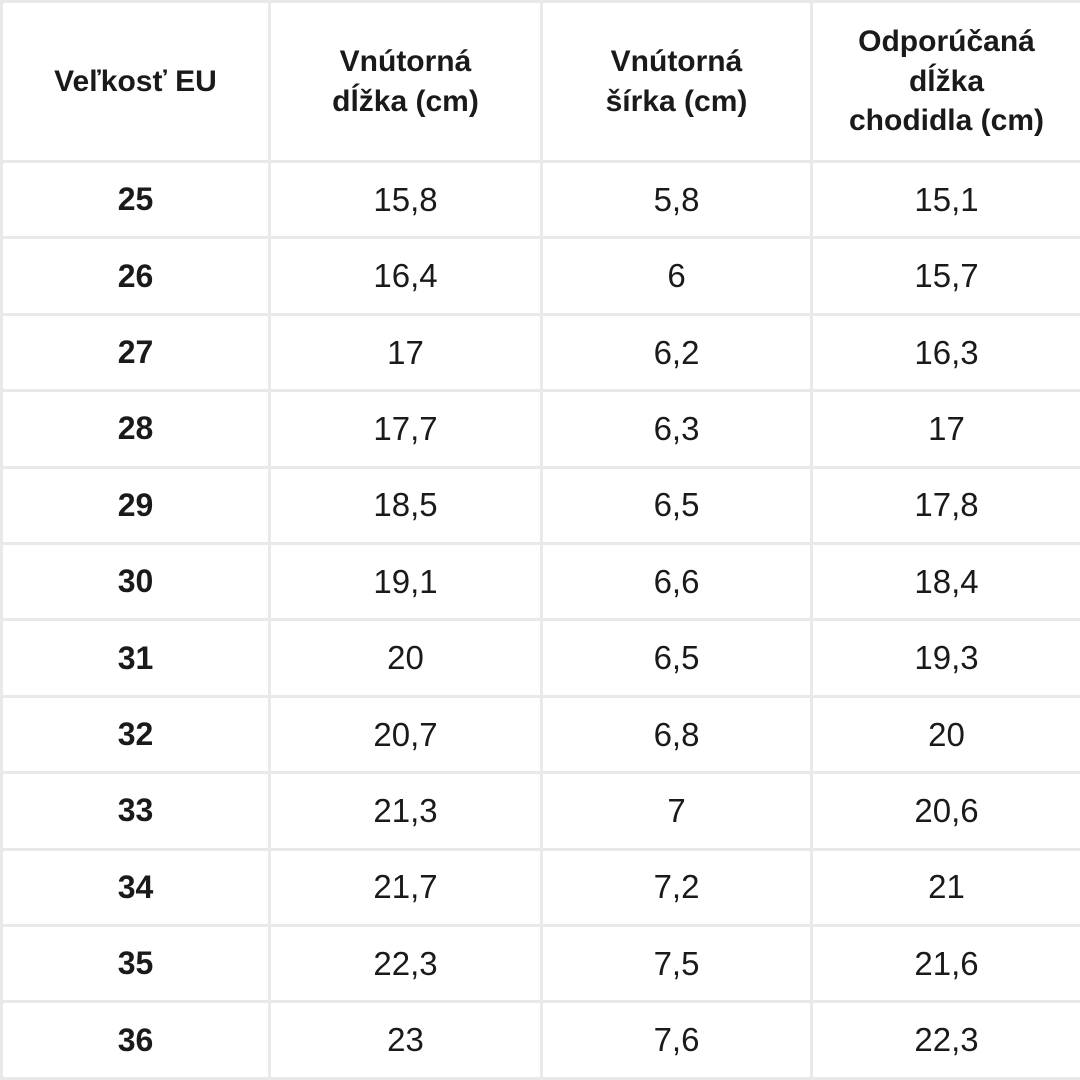 This screenshot has width=1080, height=1080. I want to click on value-cell: 21,3, so click(405, 811).